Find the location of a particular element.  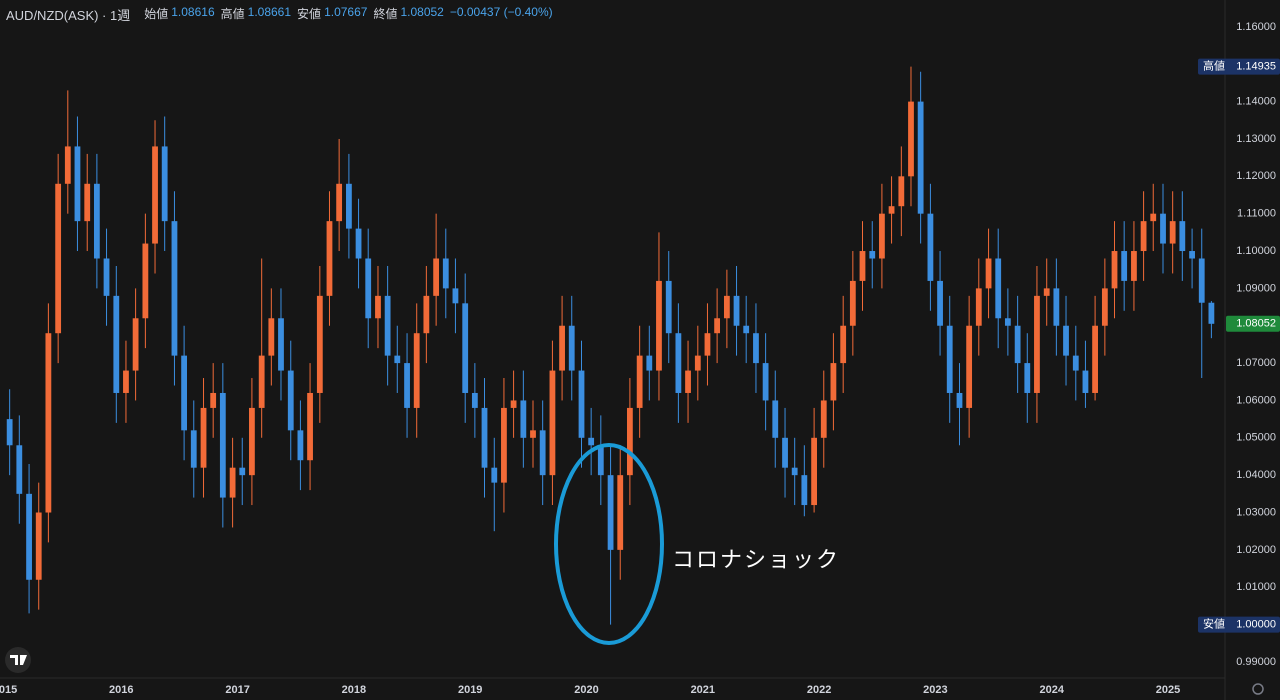

price-badge-tag: 高値 is located at coordinates (1214, 66).